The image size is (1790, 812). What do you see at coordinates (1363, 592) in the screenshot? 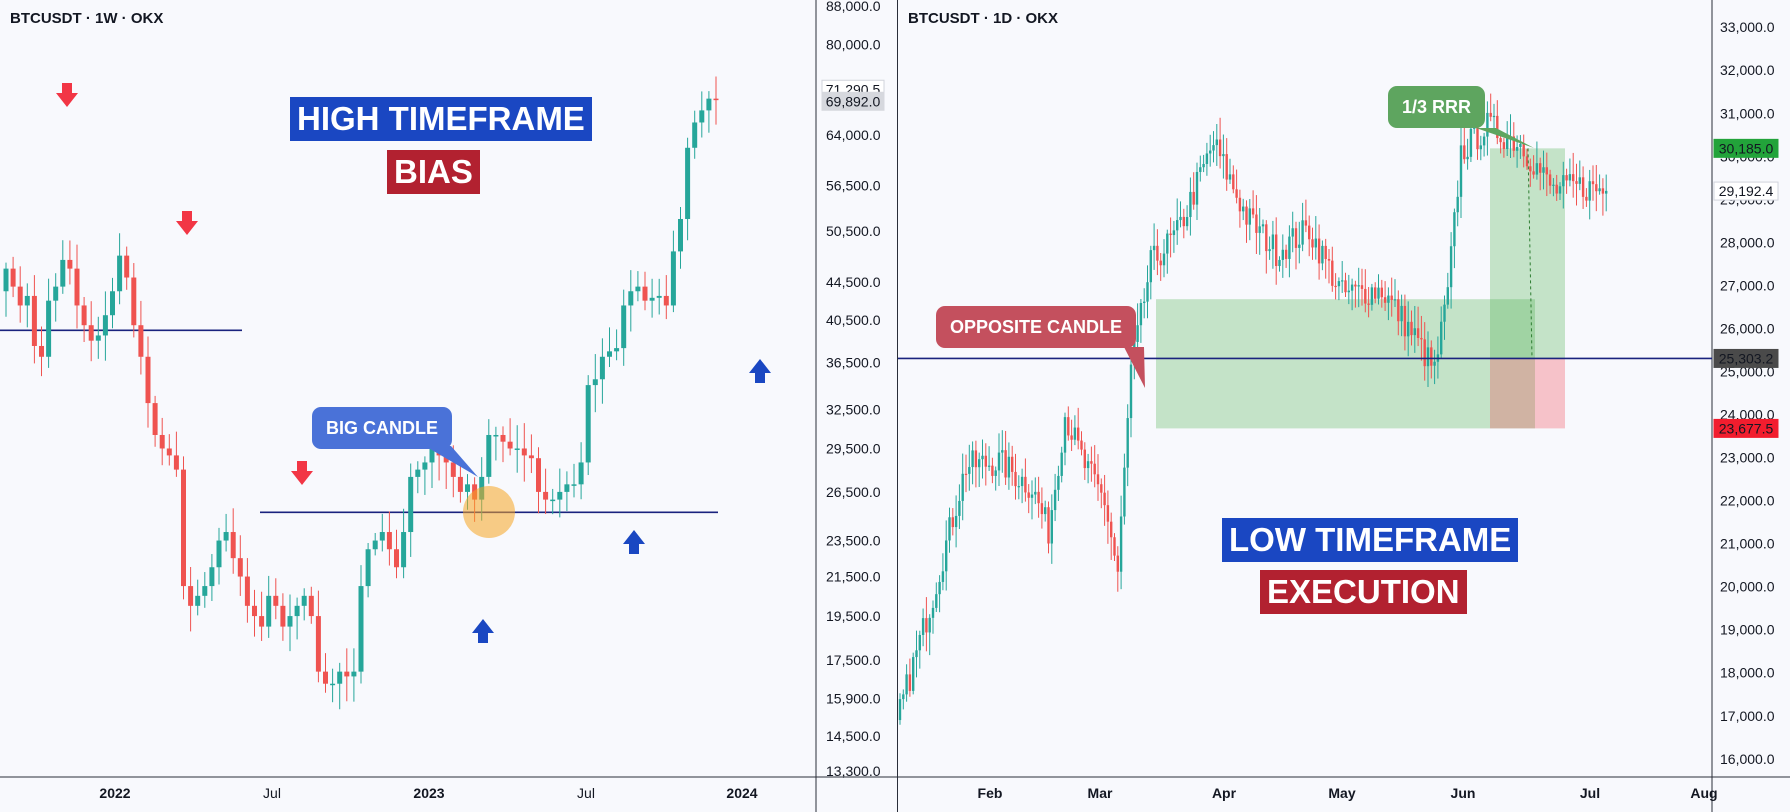
I see `execution-label: EXECUTION` at bounding box center [1363, 592].